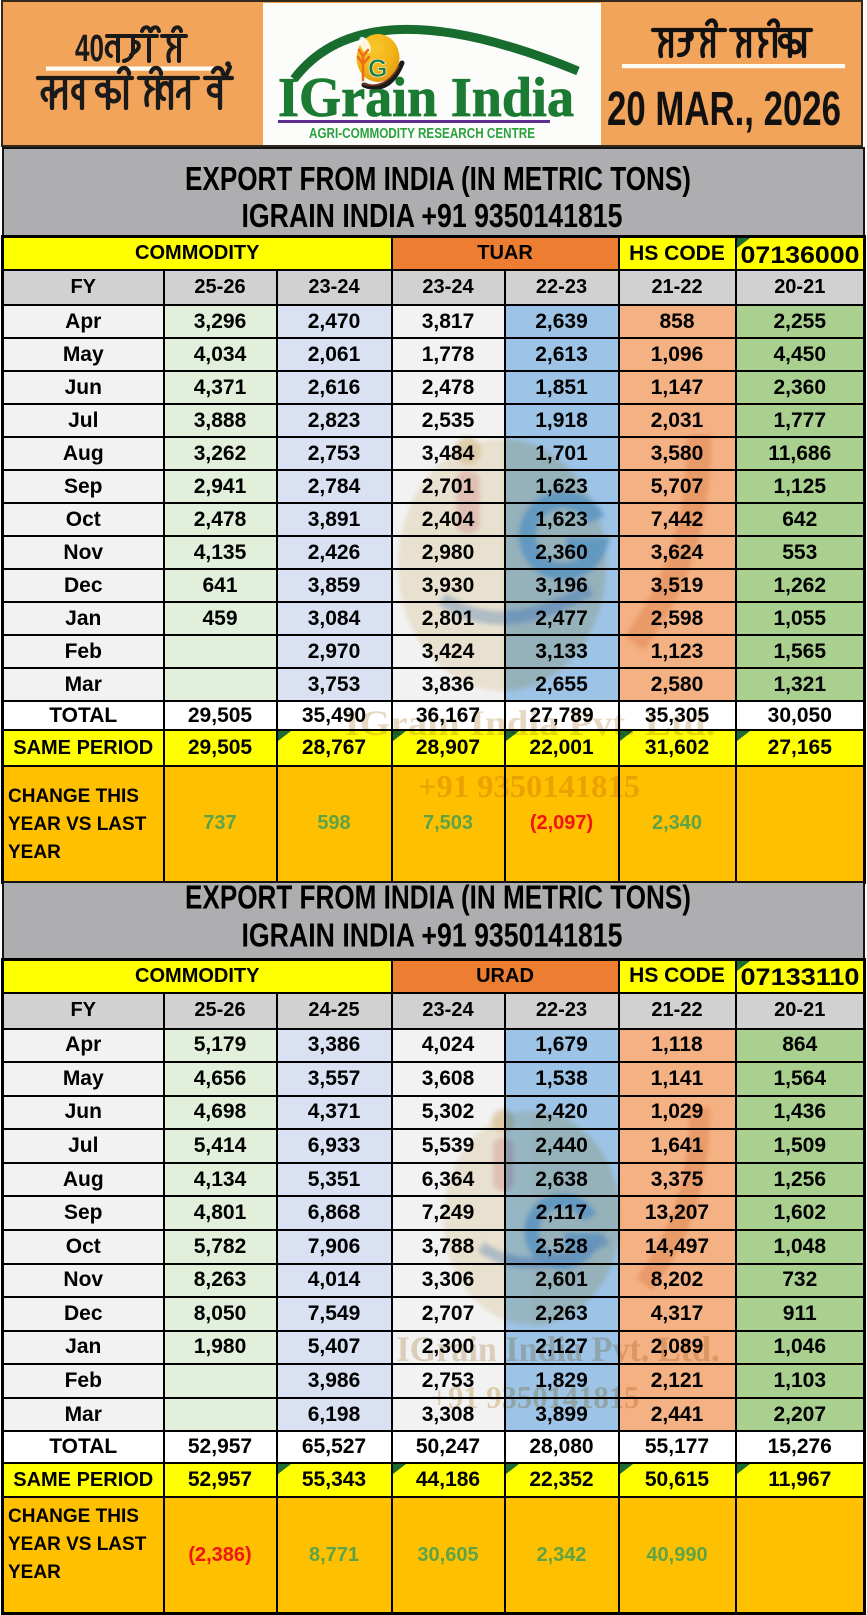 This screenshot has width=867, height=1615. I want to click on svg-text: 07136000, so click(799, 255).